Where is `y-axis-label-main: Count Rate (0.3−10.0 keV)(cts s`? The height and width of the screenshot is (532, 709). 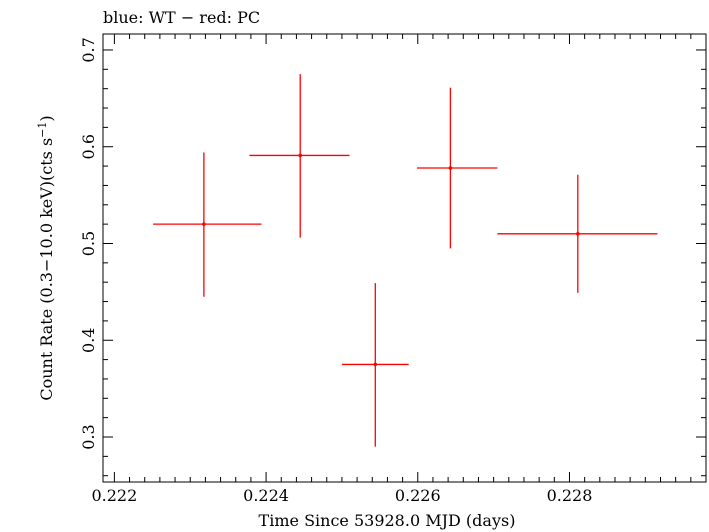
y-axis-label-main: Count Rate (0.3−10.0 keV)(cts s is located at coordinates (46, 269).